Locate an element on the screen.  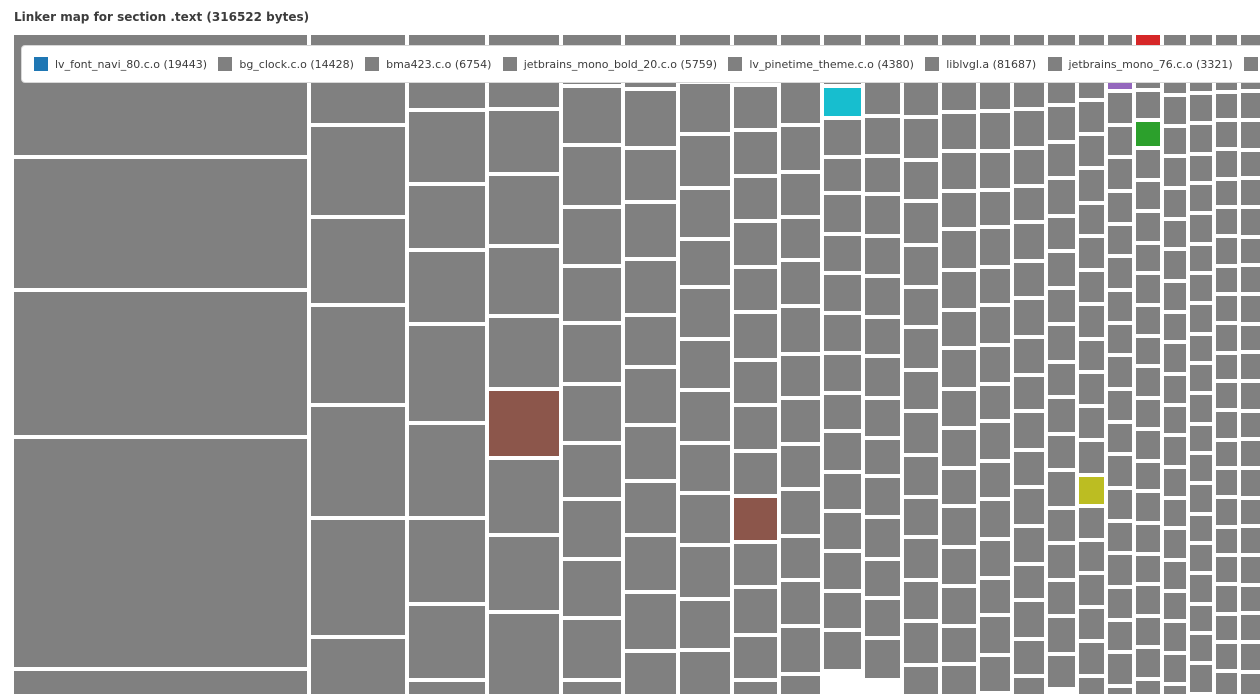
legend-label: jetbrains_mono_bold_20.c.o (5759) is located at coordinates (620, 64).